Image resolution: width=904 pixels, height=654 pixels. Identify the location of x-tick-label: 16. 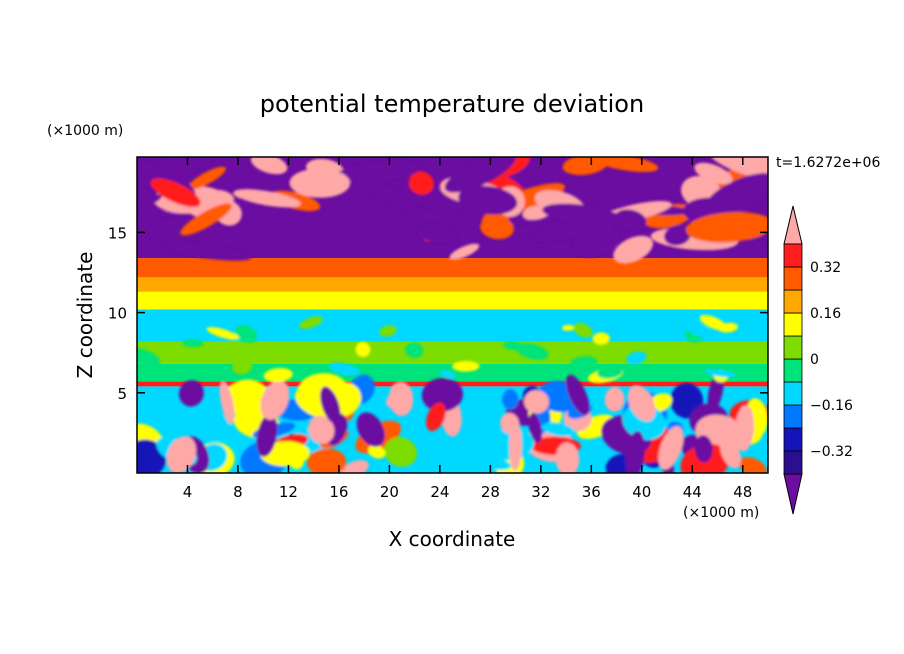
(338, 492).